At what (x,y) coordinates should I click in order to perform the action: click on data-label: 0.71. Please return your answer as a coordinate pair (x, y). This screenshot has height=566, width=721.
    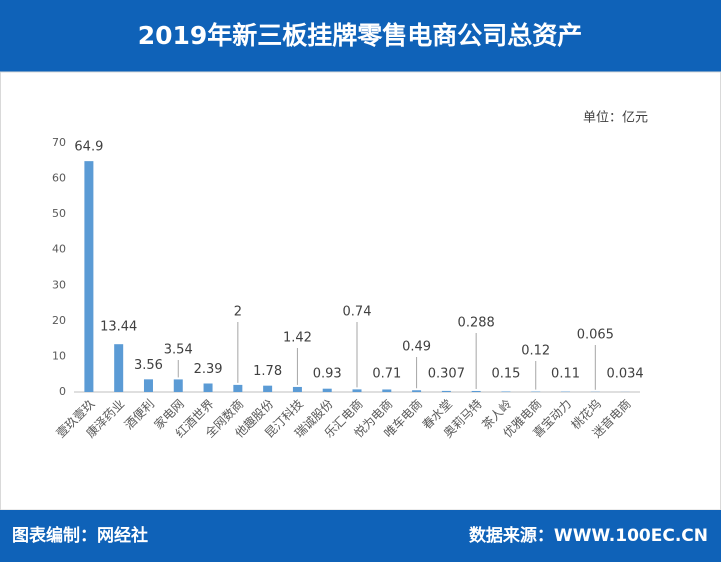
    Looking at the image, I should click on (386, 374).